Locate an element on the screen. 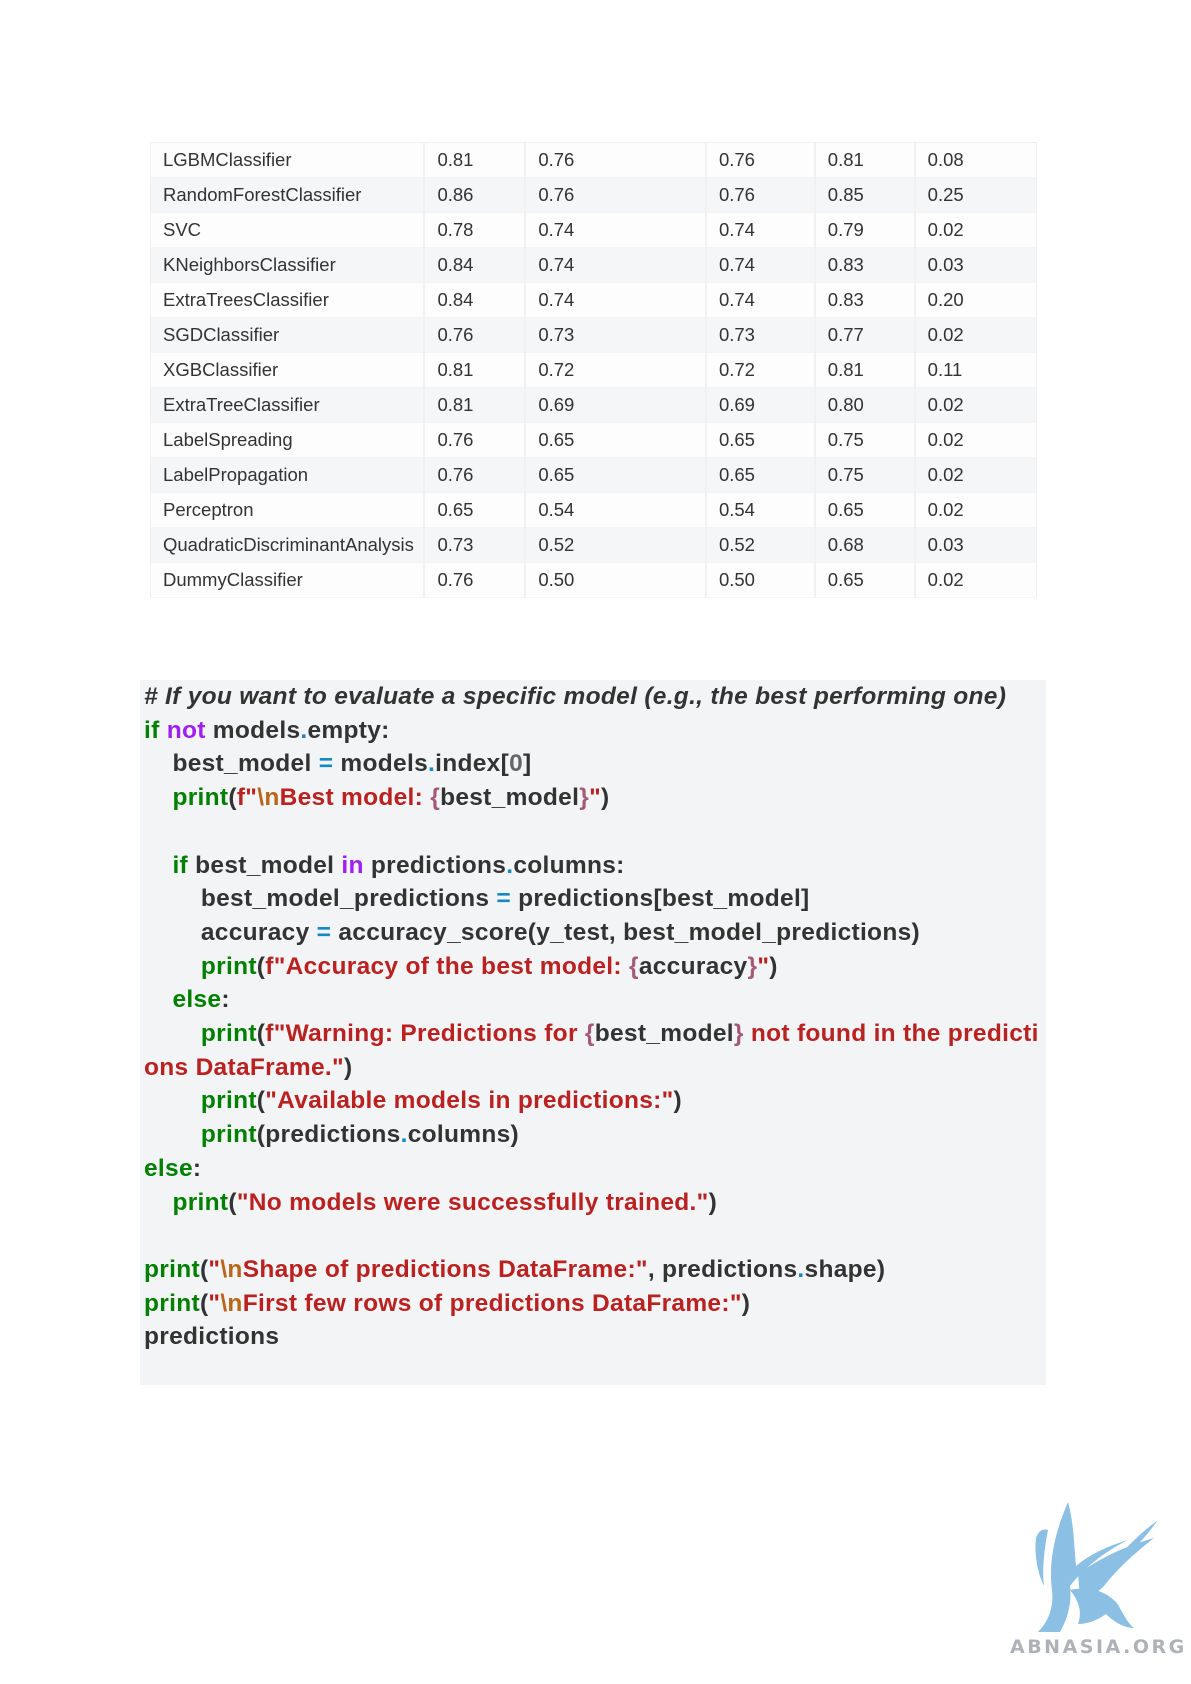 Image resolution: width=1191 pixels, height=1684 pixels. code-token: else is located at coordinates (197, 1000).